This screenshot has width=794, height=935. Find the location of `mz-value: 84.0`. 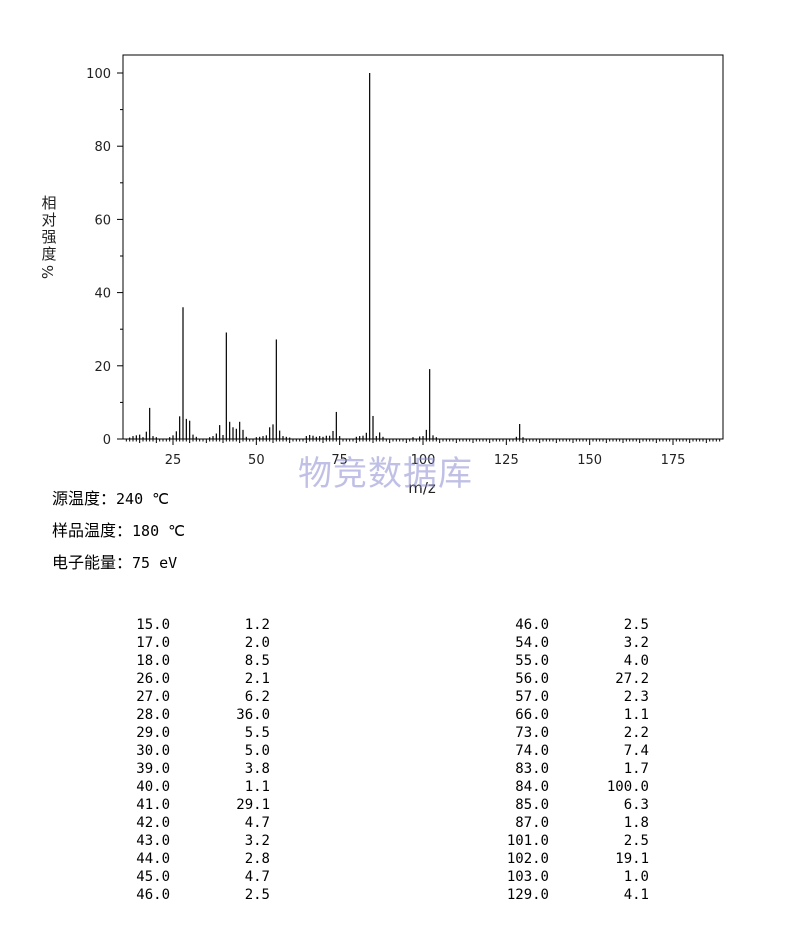

mz-value: 84.0 is located at coordinates (532, 787).